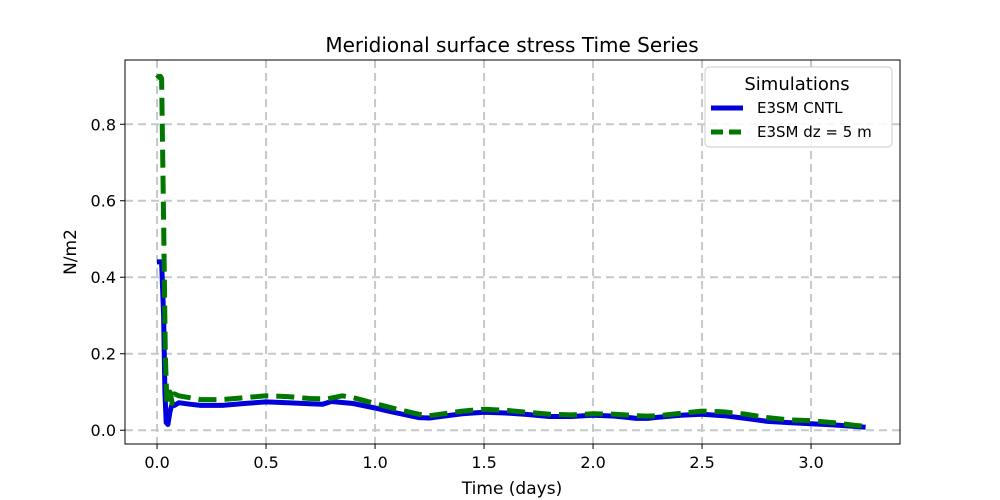  Describe the element at coordinates (796, 84) in the screenshot. I see `legend-title: Simulations` at that location.